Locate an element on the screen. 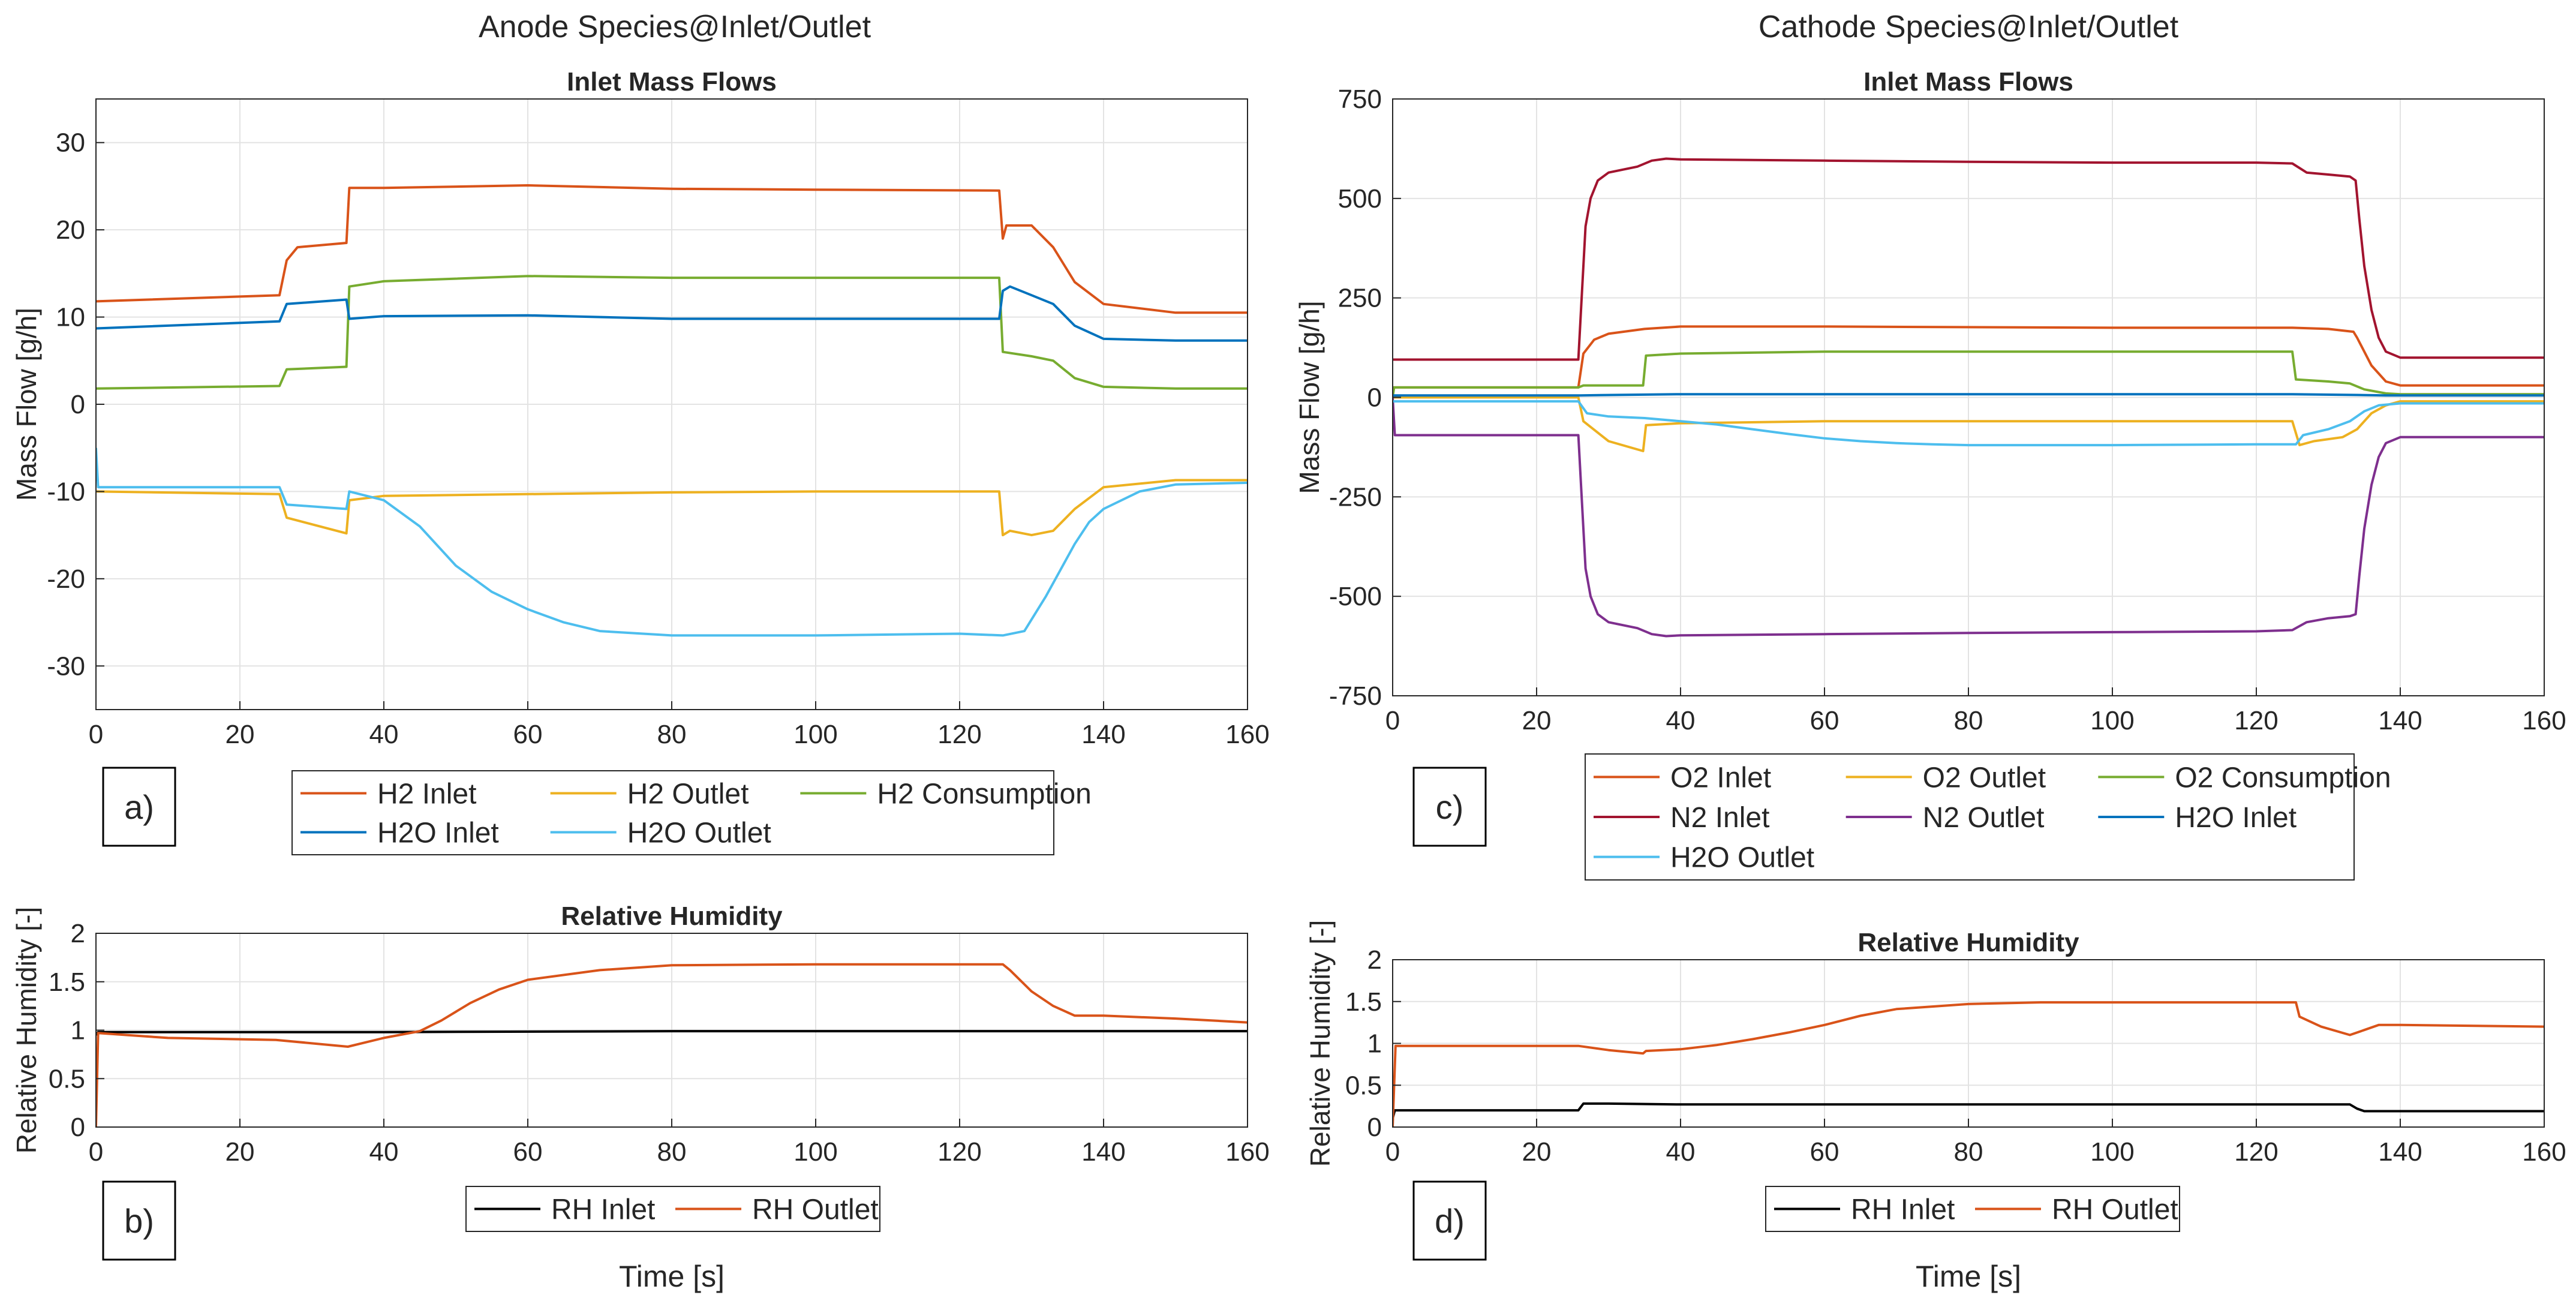 This screenshot has height=1307, width=2576. y-tick-label: 750 is located at coordinates (1360, 99).